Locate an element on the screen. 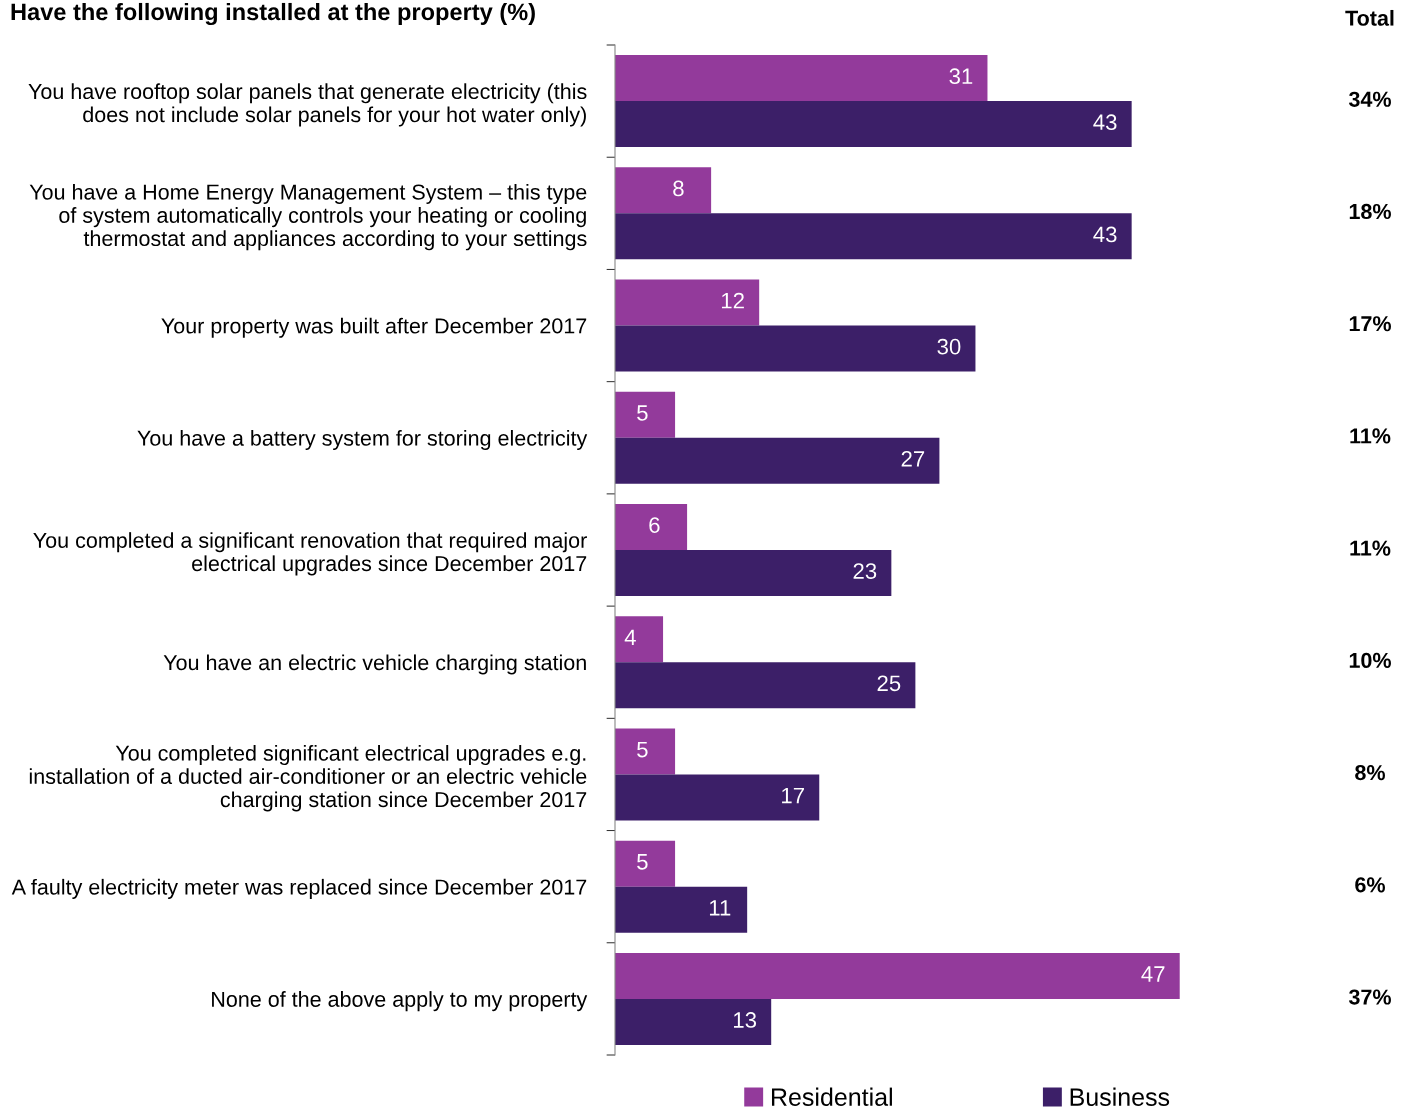 Image resolution: width=1402 pixels, height=1114 pixels. data-label: 11 is located at coordinates (720, 908).